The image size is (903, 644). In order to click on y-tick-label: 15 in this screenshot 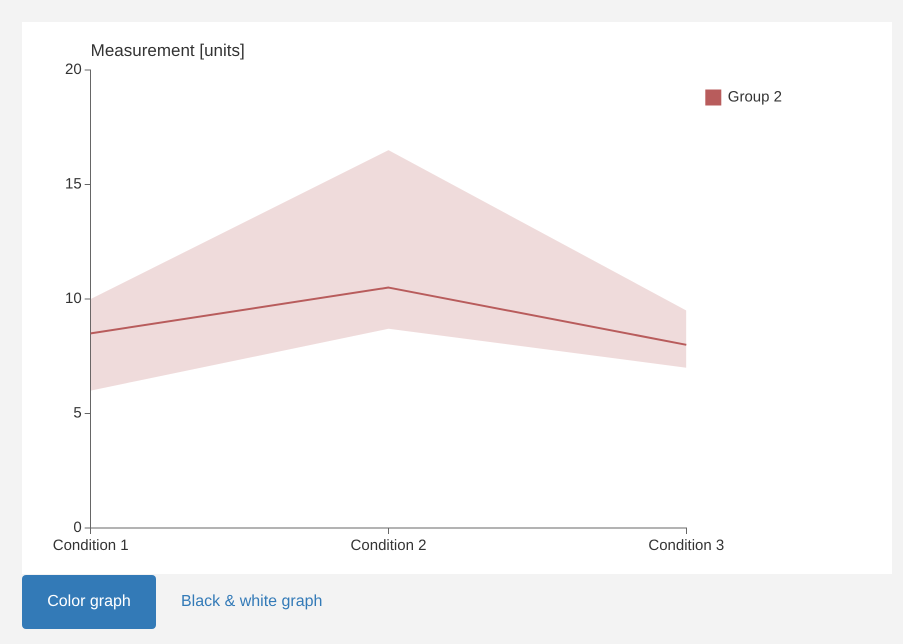, I will do `click(73, 184)`.